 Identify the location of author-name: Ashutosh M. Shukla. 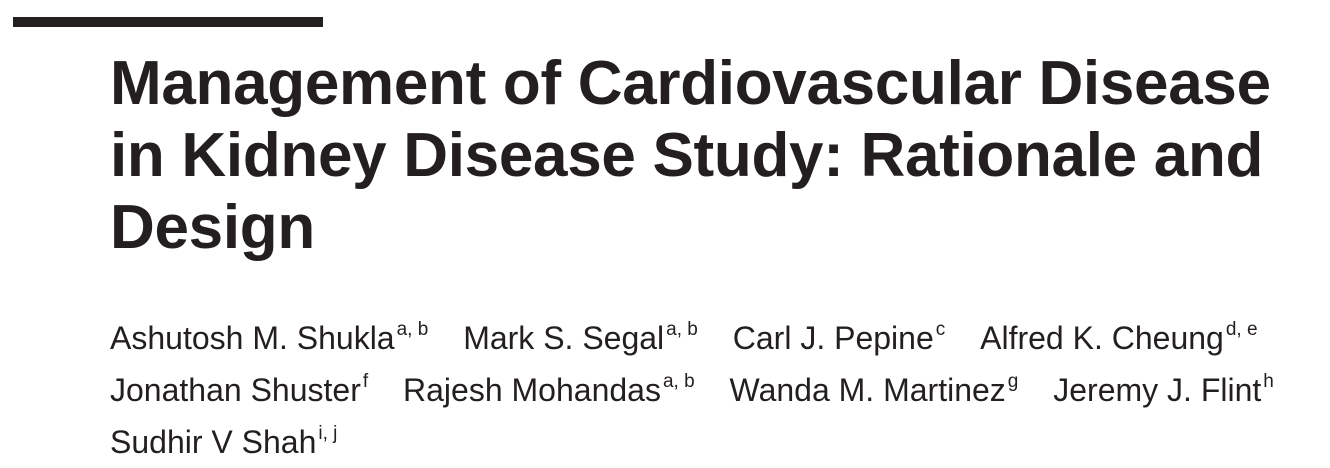
(252, 338).